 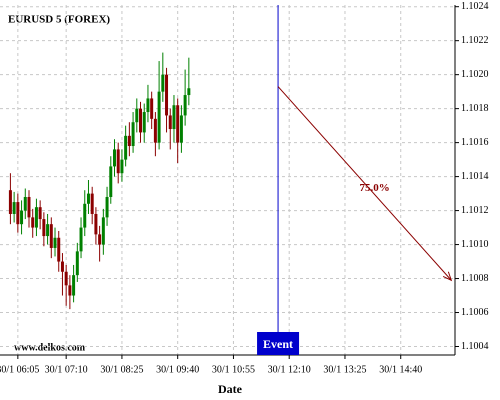 What do you see at coordinates (475, 278) in the screenshot?
I see `y-tick-label: 1.1008` at bounding box center [475, 278].